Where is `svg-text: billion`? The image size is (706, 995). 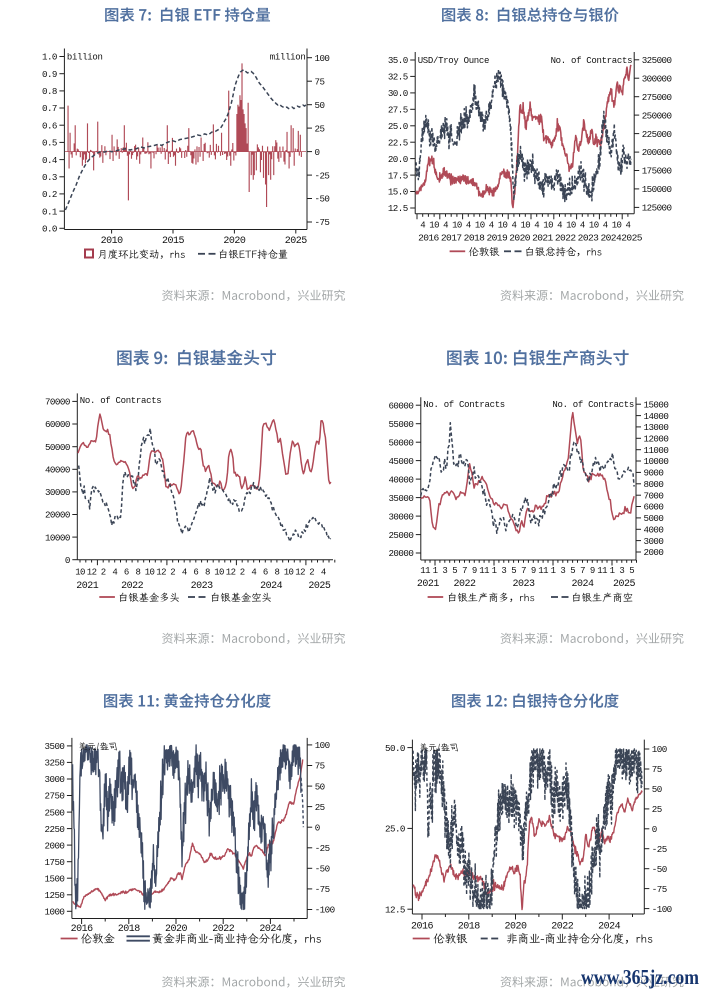 svg-text: billion is located at coordinates (85, 57).